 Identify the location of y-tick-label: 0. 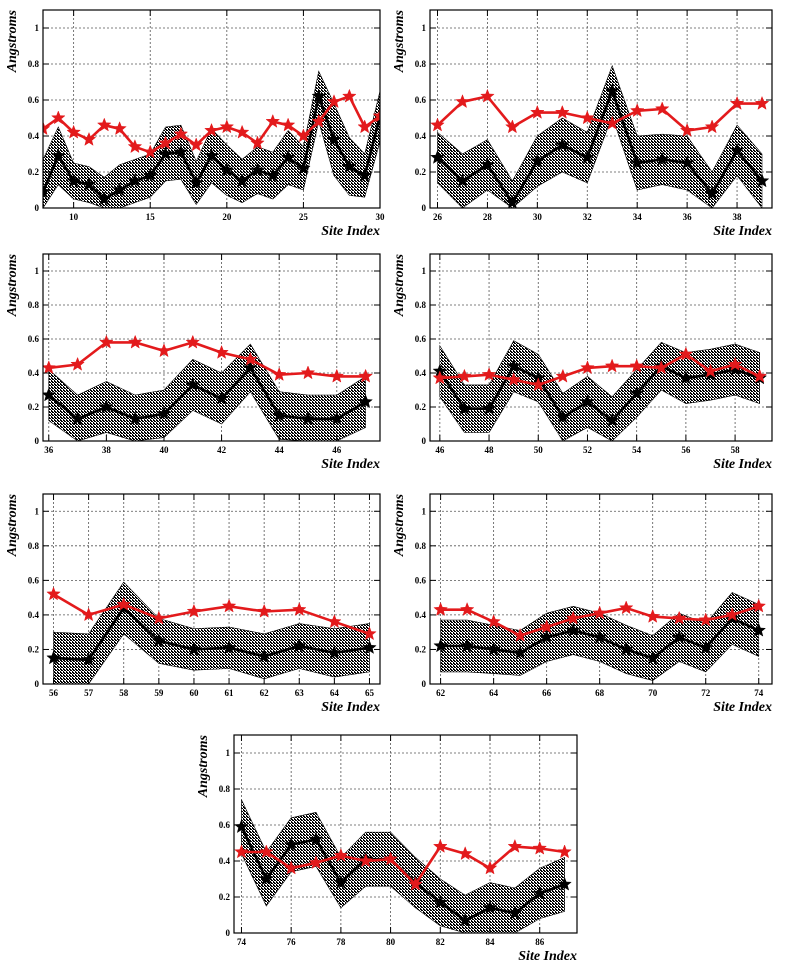
(37, 684).